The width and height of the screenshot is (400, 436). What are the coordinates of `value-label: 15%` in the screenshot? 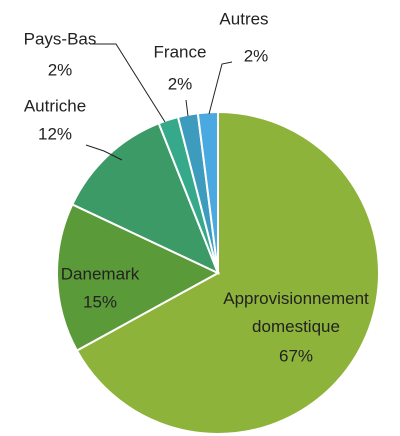 It's located at (100, 301).